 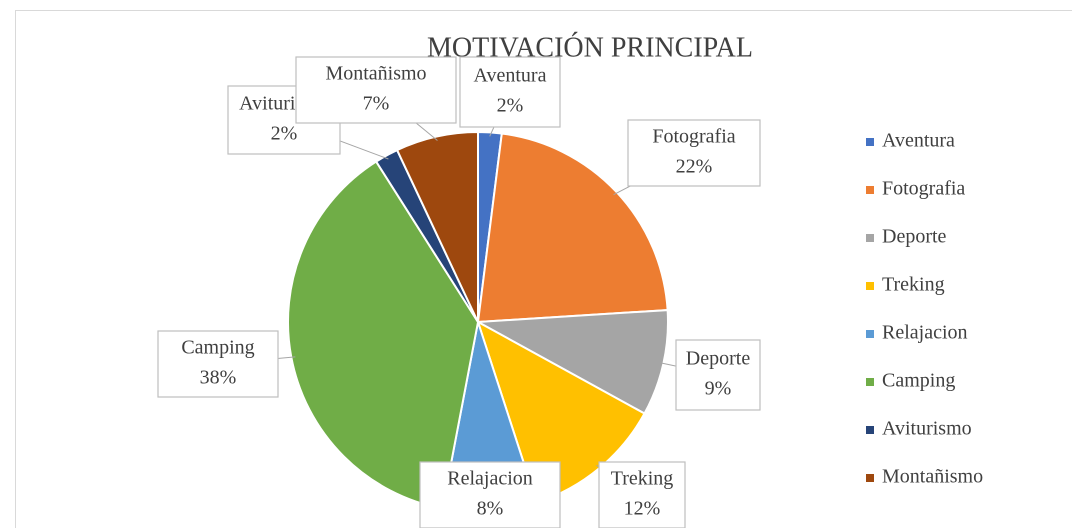 I want to click on data-label-name: Aventura, so click(x=510, y=76).